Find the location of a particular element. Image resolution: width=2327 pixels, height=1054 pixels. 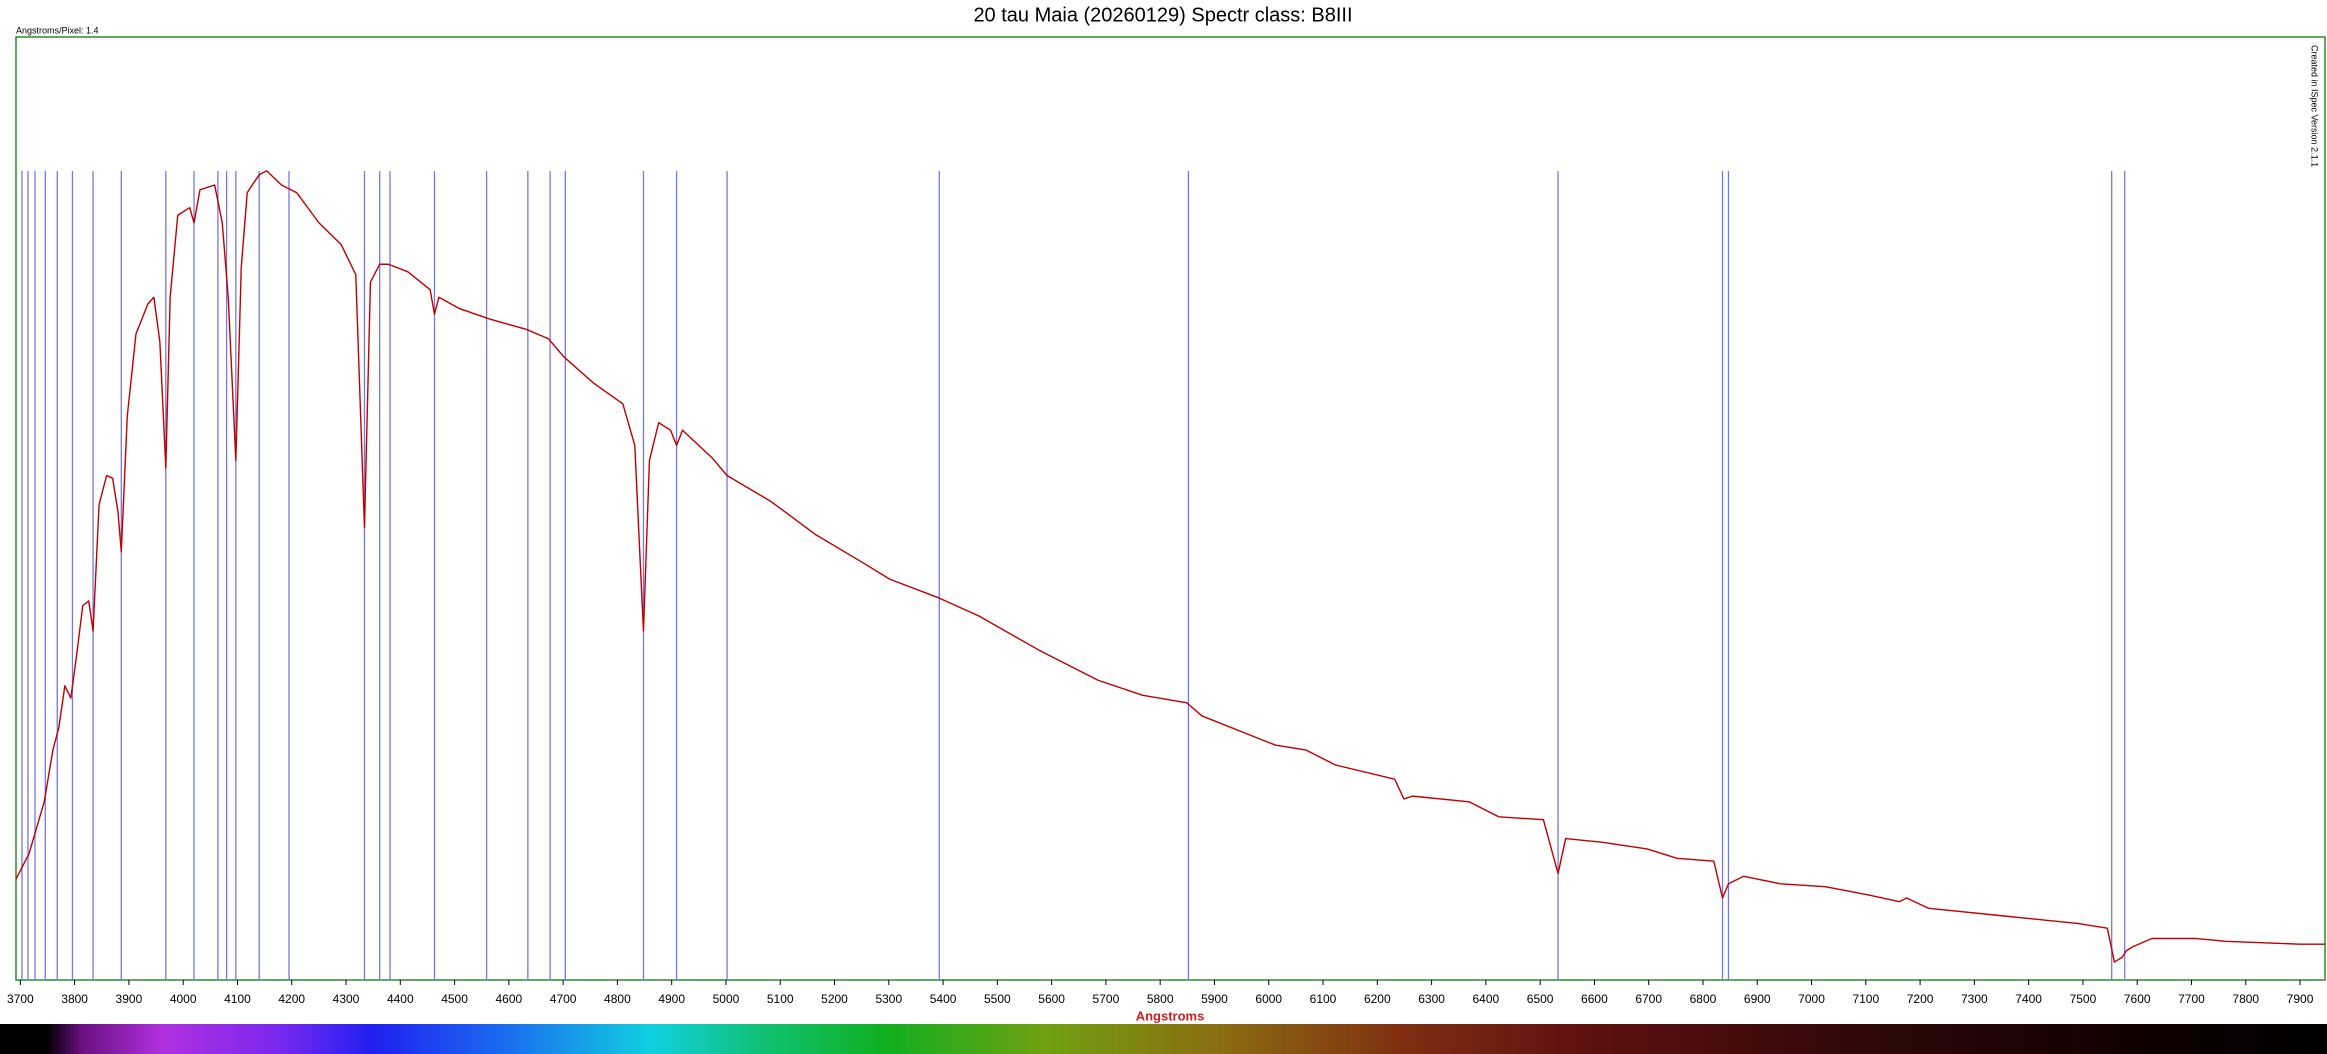

x-tick-label: 7700 is located at coordinates (2191, 999).